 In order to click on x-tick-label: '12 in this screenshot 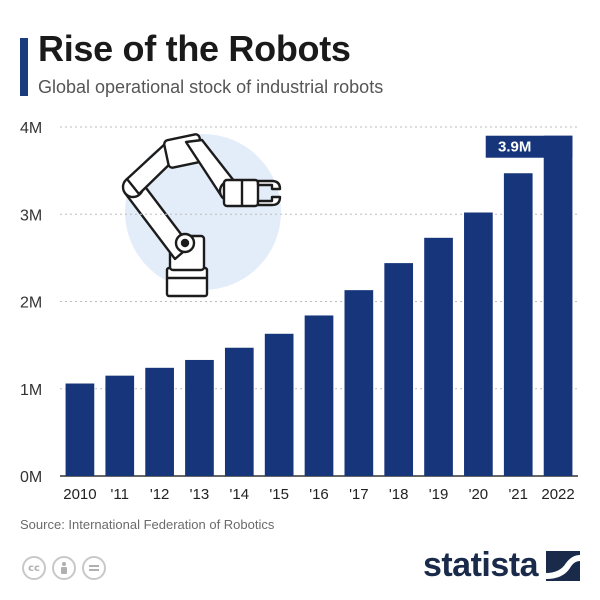, I will do `click(160, 494)`.